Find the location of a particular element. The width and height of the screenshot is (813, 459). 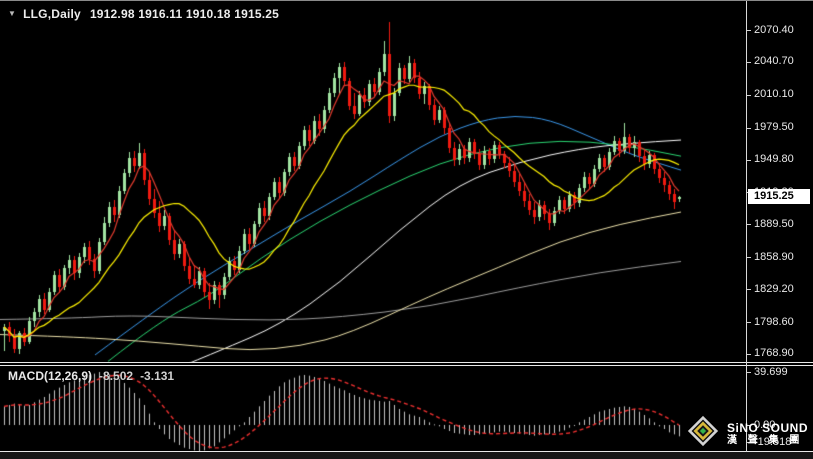

collapse-triangle-icon: ▼ is located at coordinates (12, 13).